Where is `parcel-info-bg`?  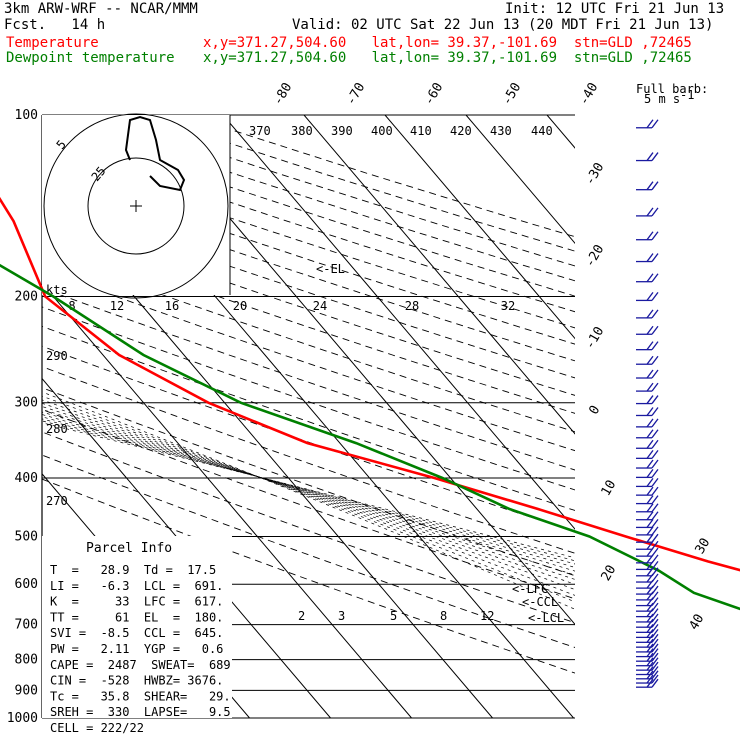 parcel-info-bg is located at coordinates (137, 627).